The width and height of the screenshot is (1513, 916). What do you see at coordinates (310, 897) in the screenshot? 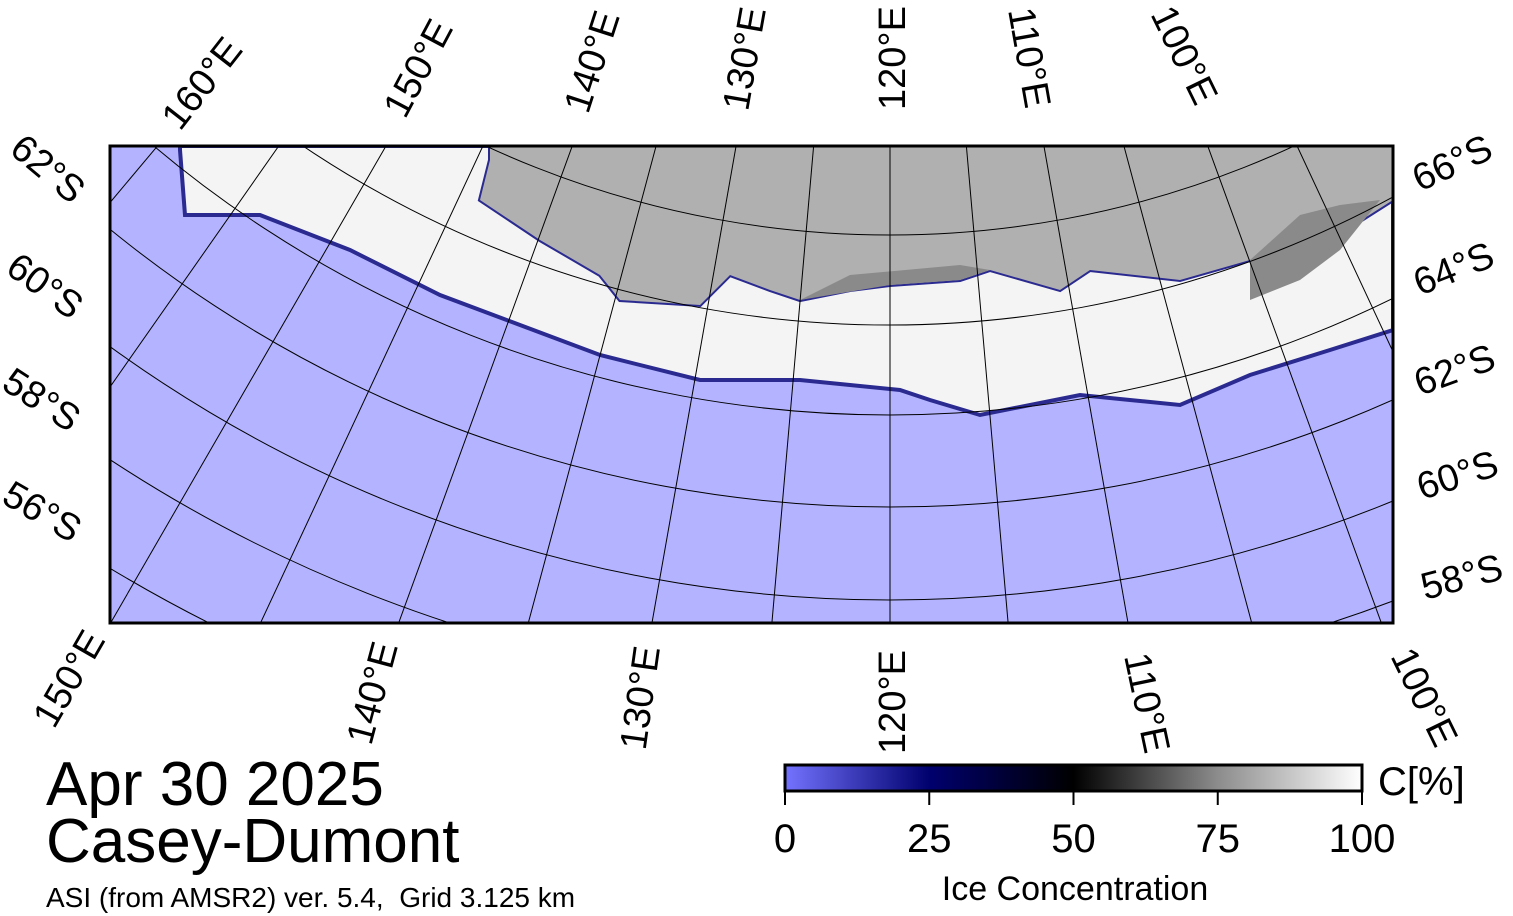
I see `subtitle: ASI (from AMSR2) ver. 5.4, Grid 3.125 km` at bounding box center [310, 897].